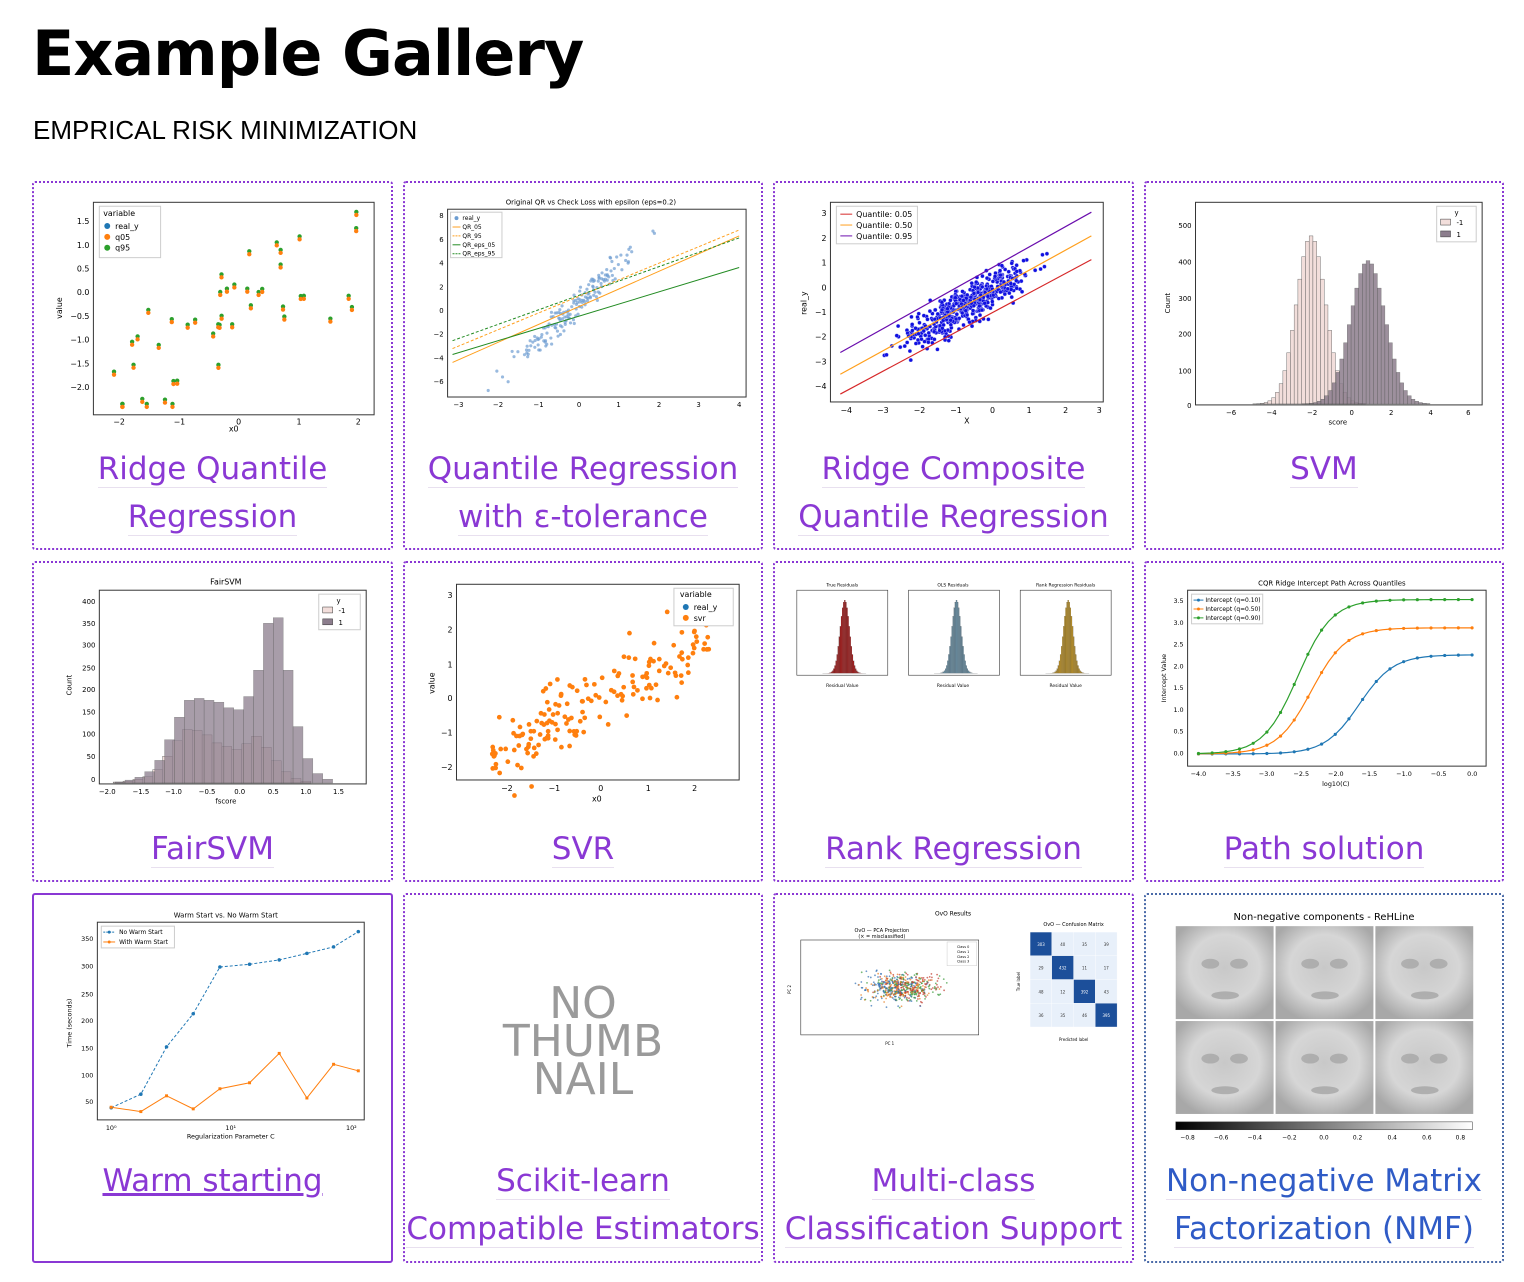 The height and width of the screenshot is (1282, 1524). I want to click on caption-line: Ridge Quantile, so click(212, 469).